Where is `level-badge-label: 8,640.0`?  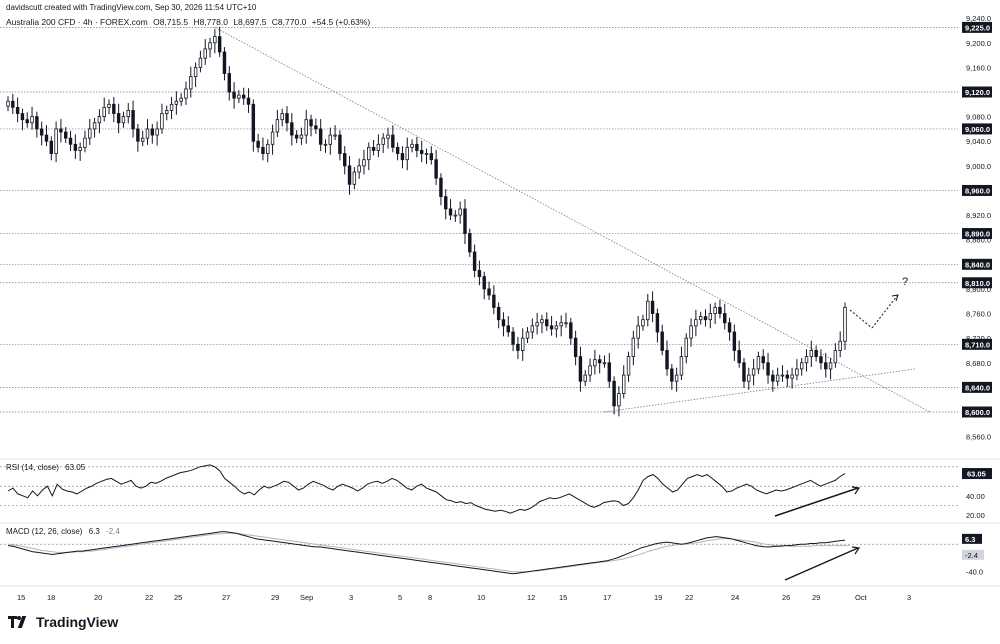
level-badge-label: 8,640.0 is located at coordinates (977, 387).